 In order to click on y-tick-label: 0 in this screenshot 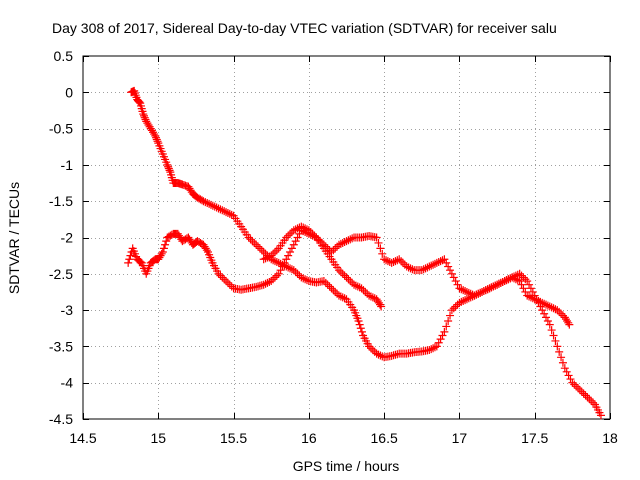, I will do `click(69, 92)`.